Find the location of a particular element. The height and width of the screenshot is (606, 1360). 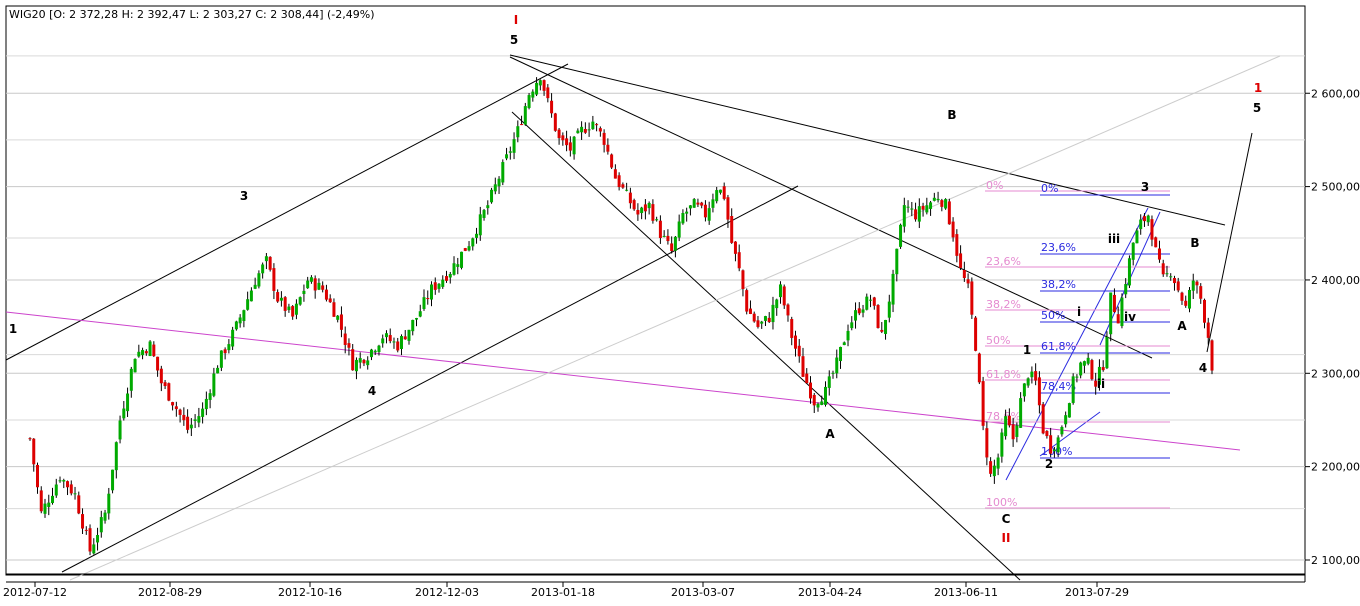

trendline is located at coordinates (867, 140).